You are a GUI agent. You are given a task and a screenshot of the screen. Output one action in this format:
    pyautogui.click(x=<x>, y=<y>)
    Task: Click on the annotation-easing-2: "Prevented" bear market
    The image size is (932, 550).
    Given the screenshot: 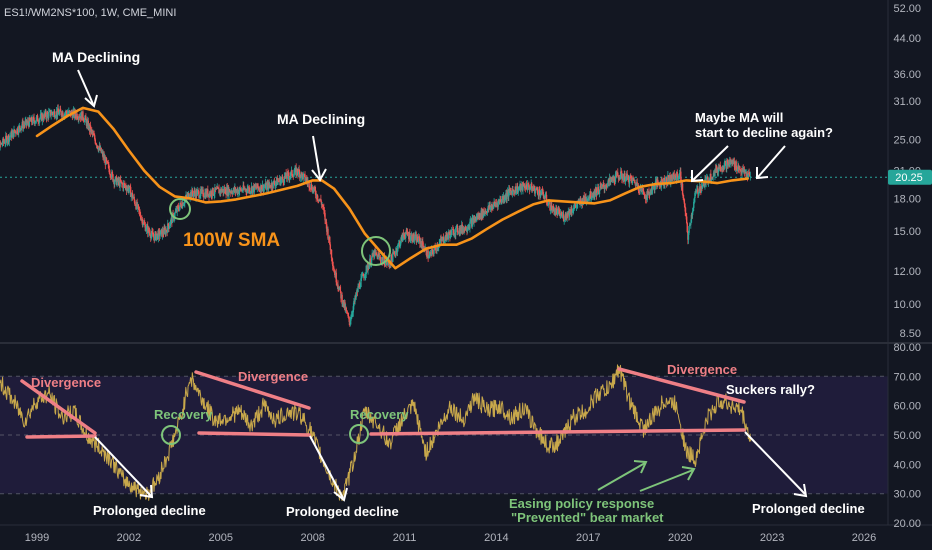 What is the action you would take?
    pyautogui.click(x=587, y=517)
    